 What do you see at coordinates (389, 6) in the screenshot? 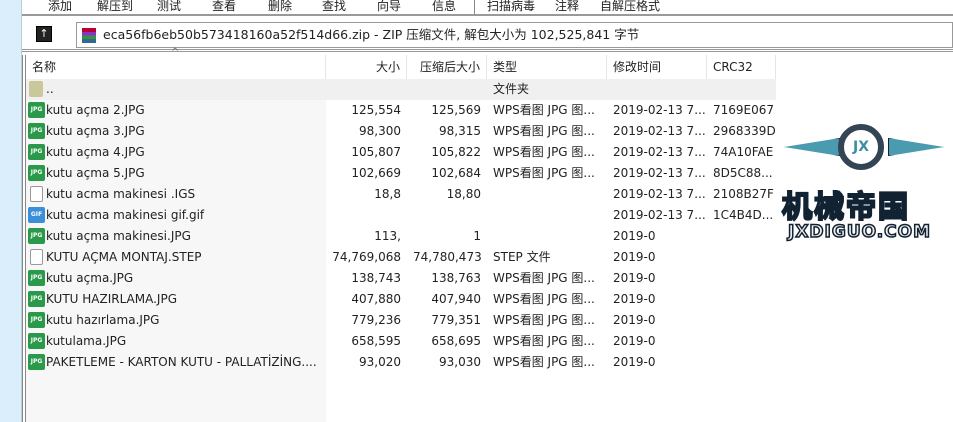
I see `toolbar-button-6: 向导` at bounding box center [389, 6].